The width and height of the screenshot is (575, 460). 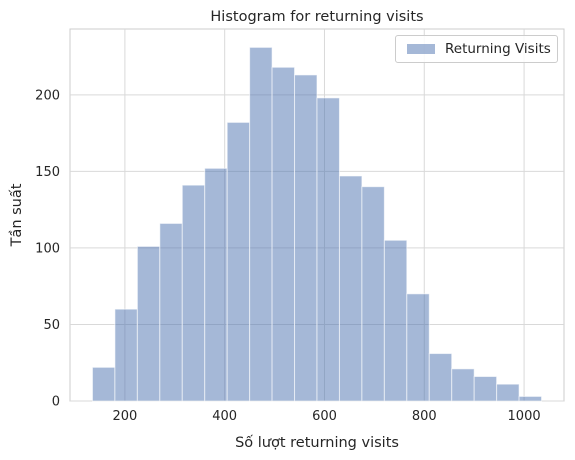 What do you see at coordinates (224, 416) in the screenshot?
I see `x-tick-label: 400` at bounding box center [224, 416].